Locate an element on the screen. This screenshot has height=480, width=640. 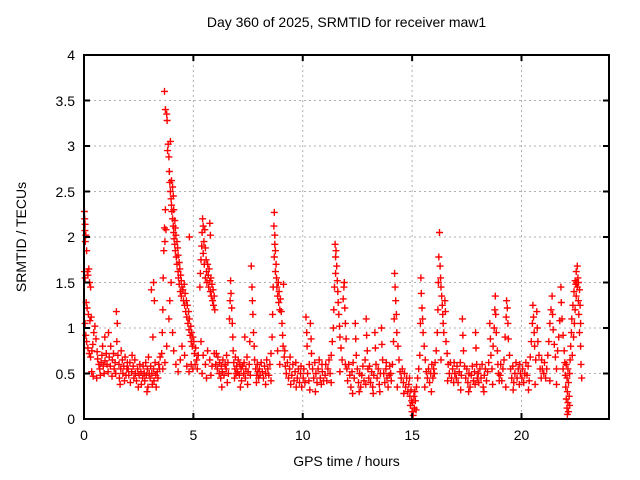
x-tick-label: 0 is located at coordinates (84, 435).